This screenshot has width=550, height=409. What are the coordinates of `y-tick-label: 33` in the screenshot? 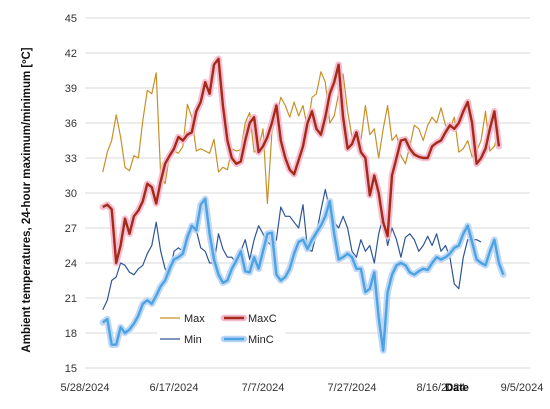 It's located at (71, 159).